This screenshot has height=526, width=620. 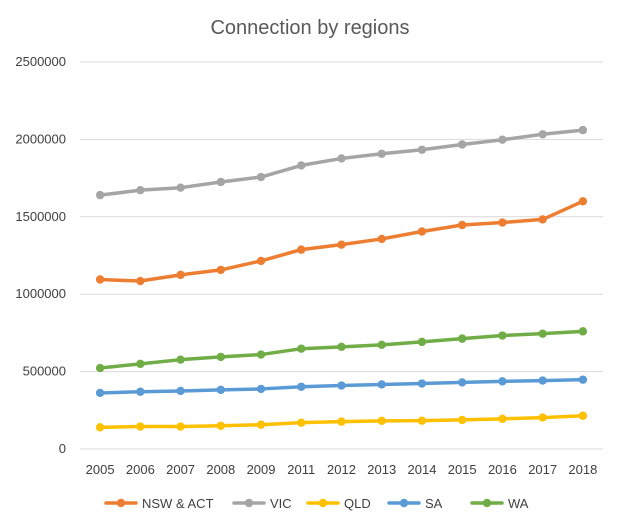 I want to click on legend-label: WA, so click(x=518, y=503).